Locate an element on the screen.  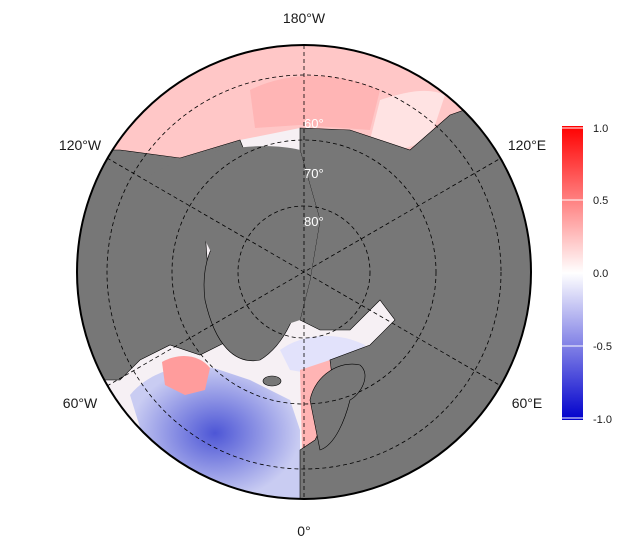
colorbar-label-0.0: 0.0 is located at coordinates (600, 274).